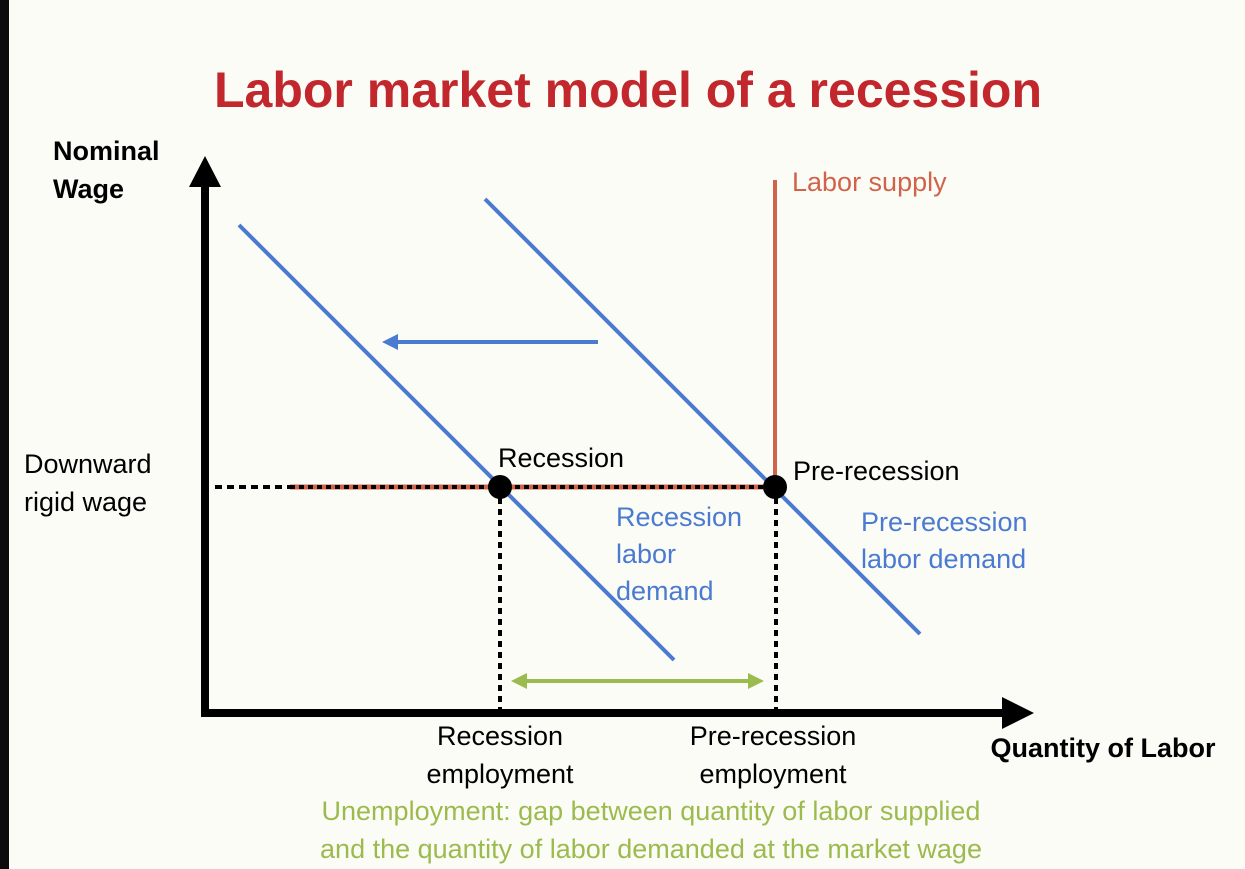 Image resolution: width=1245 pixels, height=869 pixels. I want to click on unemployment-gap-arrowhead-right, so click(756, 681).